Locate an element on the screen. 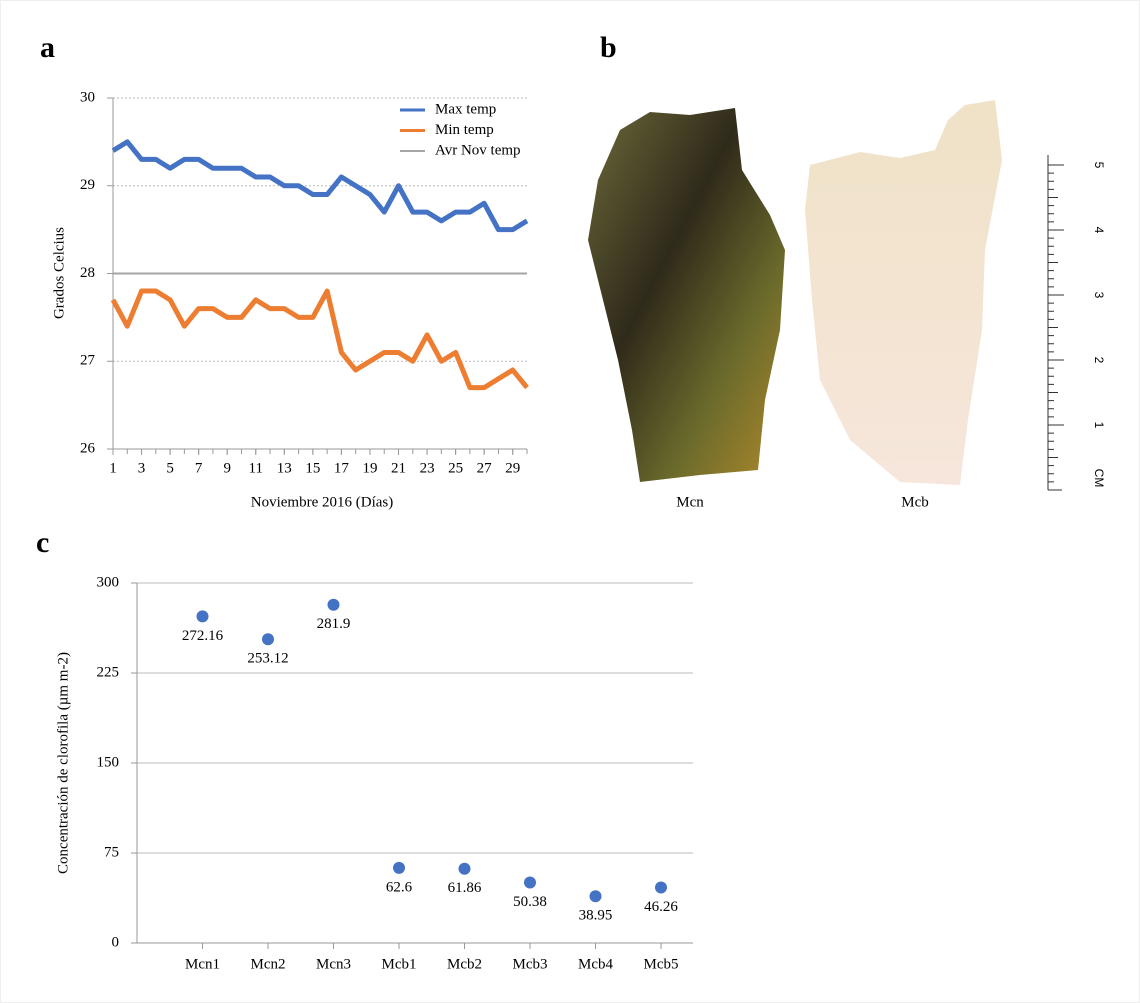 Image resolution: width=1140 pixels, height=1003 pixels. y-tick-label: 225 is located at coordinates (108, 672).